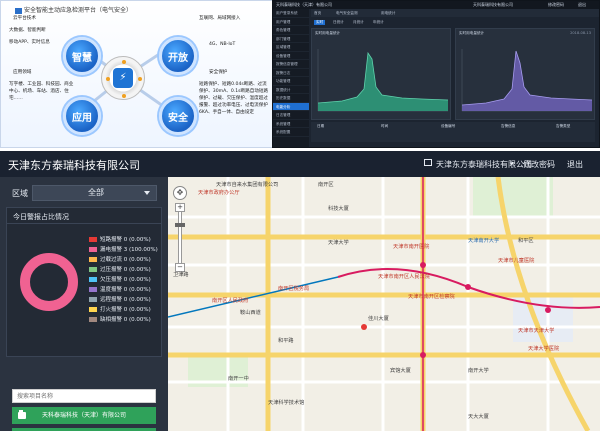 The image size is (600, 431). I want to click on legend-label: 欠压报警 0 (0.00%), so click(125, 280).